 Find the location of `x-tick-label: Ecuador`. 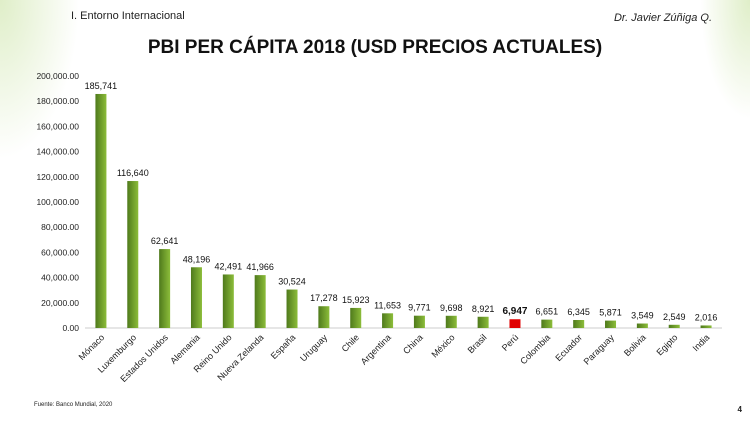

x-tick-label: Ecuador is located at coordinates (568, 347).